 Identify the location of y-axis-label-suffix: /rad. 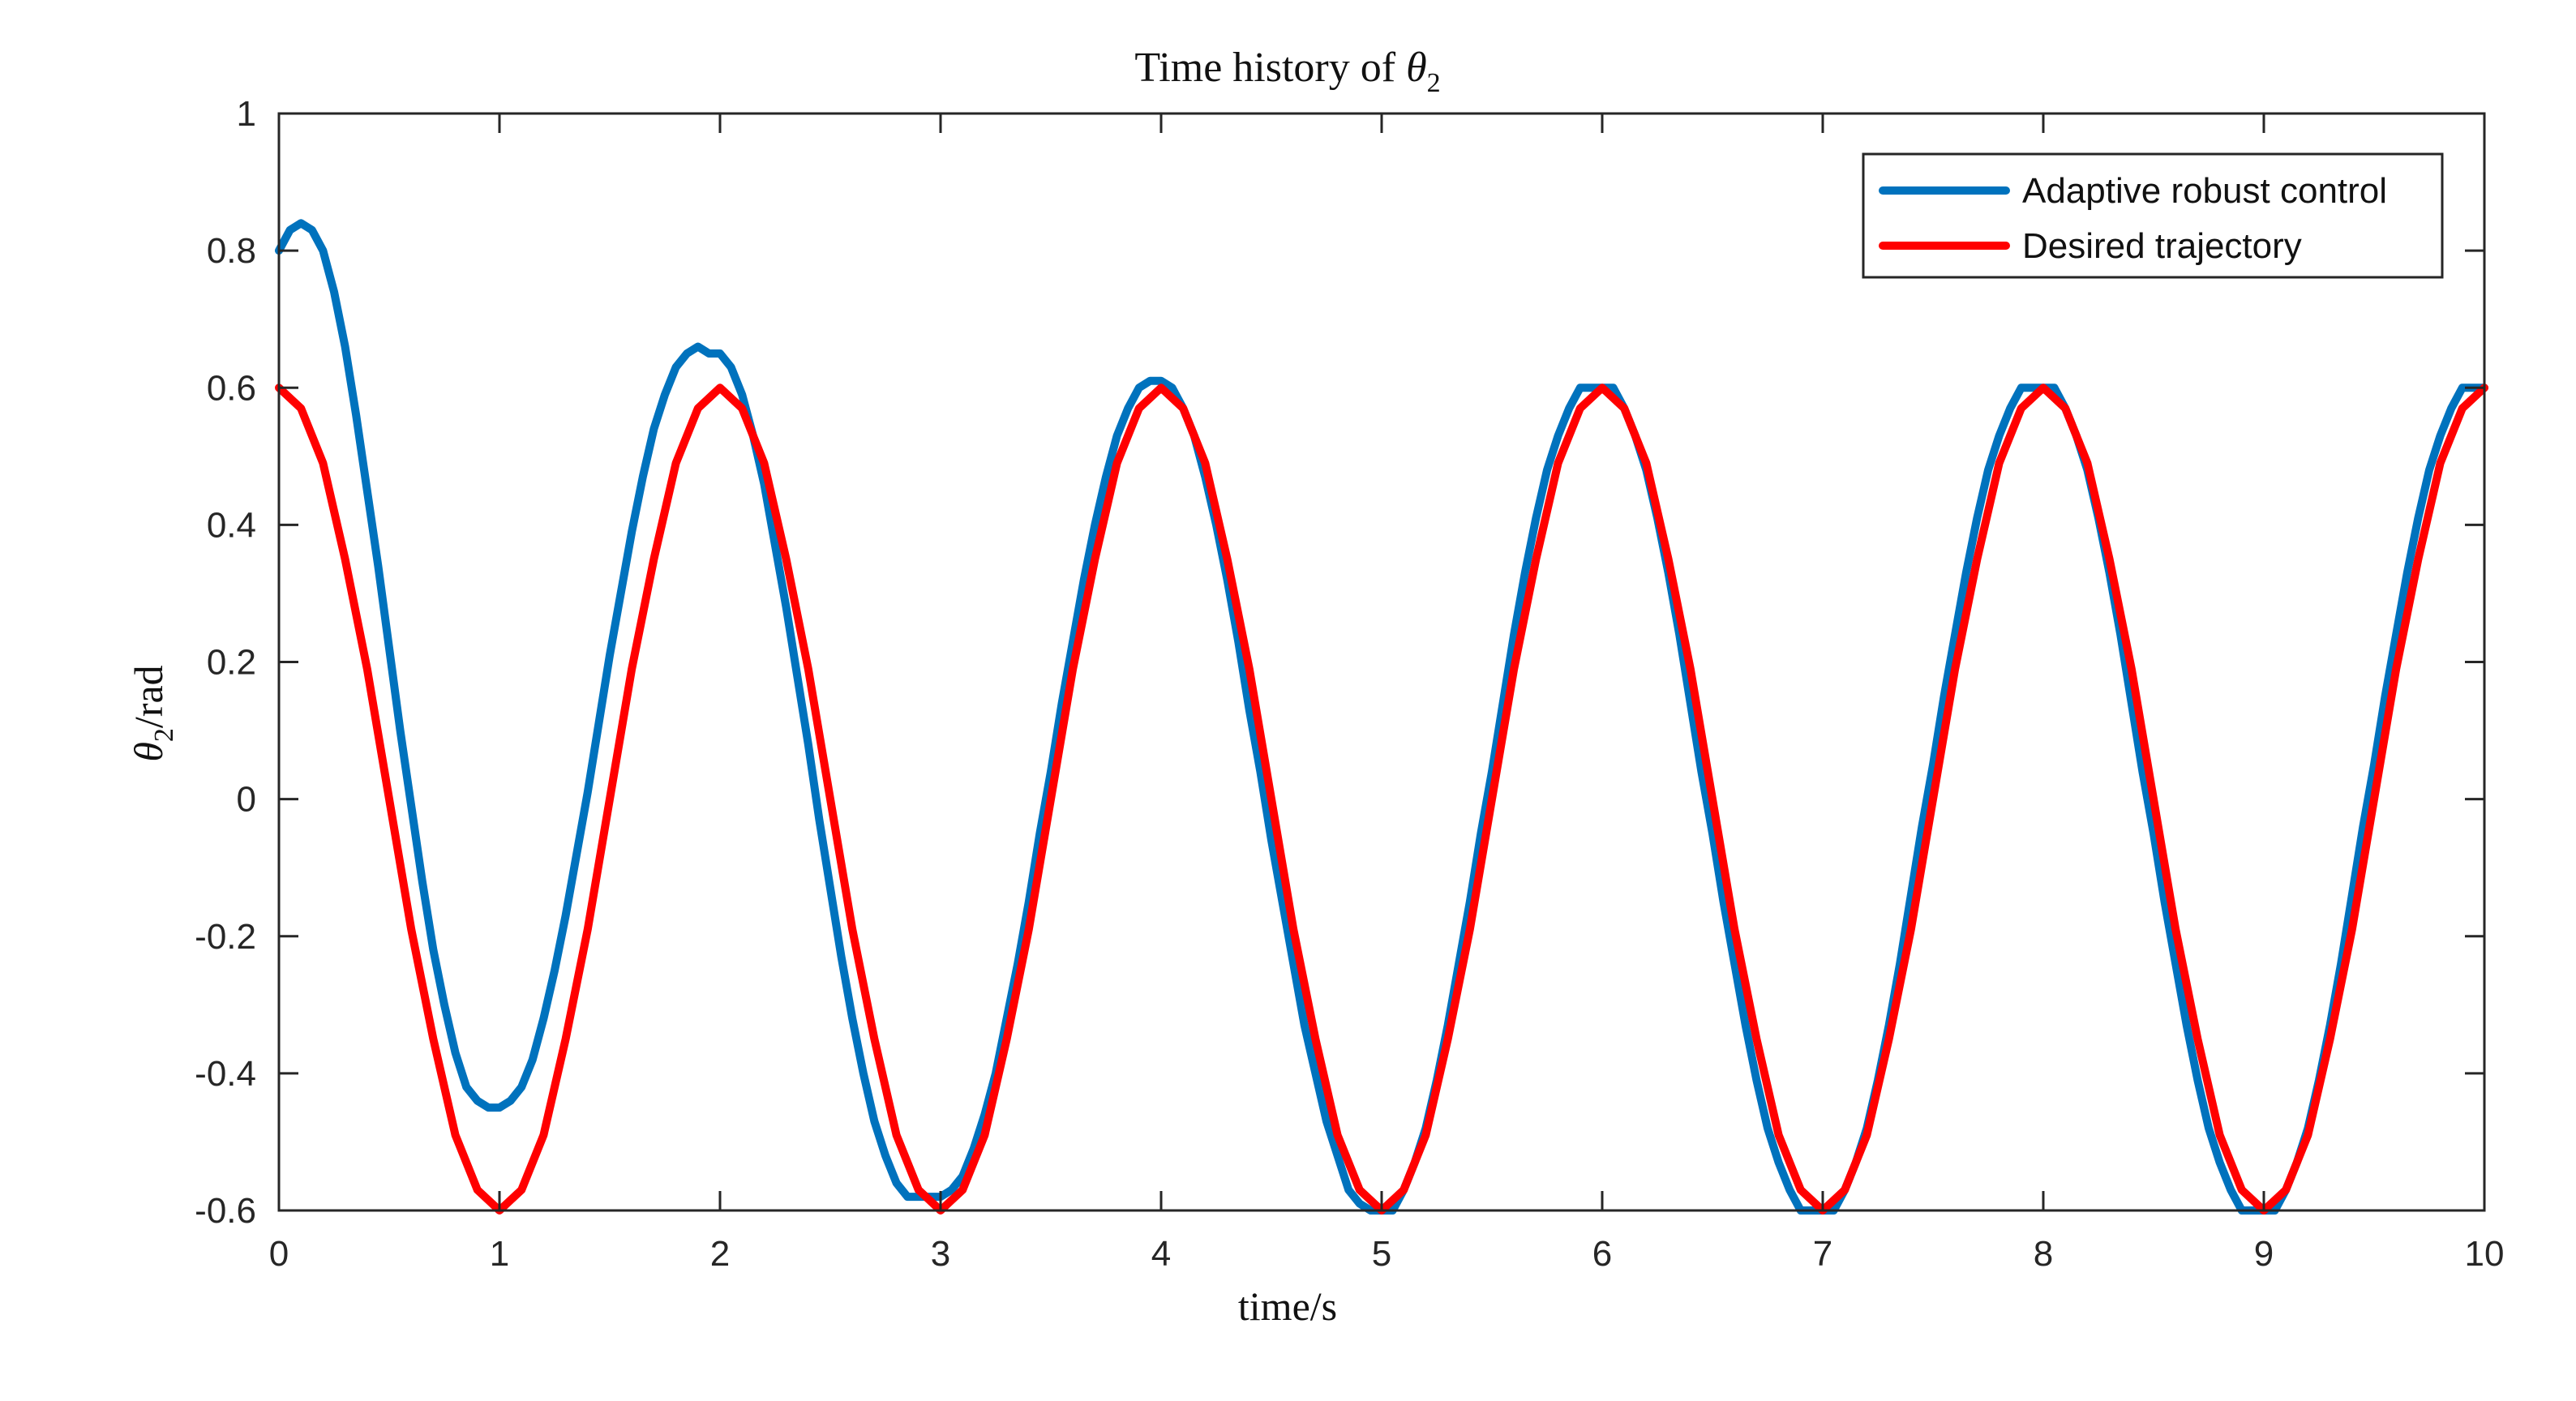
(148, 696).